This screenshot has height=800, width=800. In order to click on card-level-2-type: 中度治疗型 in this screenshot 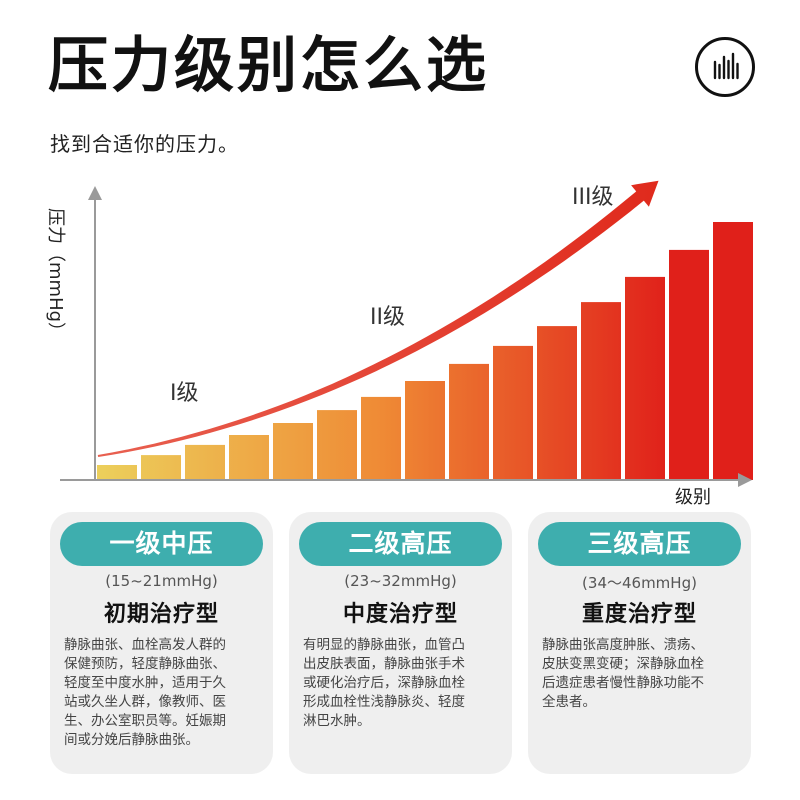, I will do `click(400, 614)`.